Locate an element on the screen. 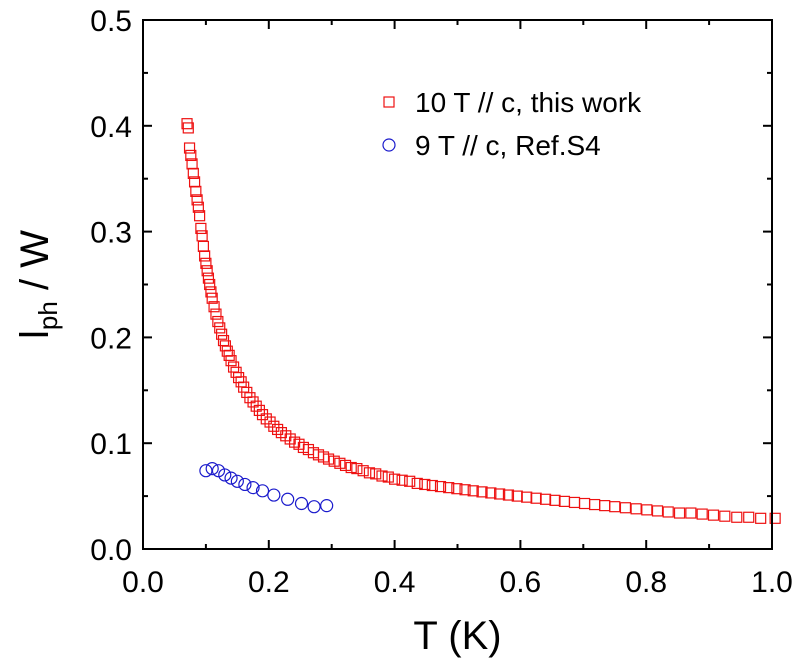 The width and height of the screenshot is (794, 668). y-tick-label: 0.1 is located at coordinates (111, 444).